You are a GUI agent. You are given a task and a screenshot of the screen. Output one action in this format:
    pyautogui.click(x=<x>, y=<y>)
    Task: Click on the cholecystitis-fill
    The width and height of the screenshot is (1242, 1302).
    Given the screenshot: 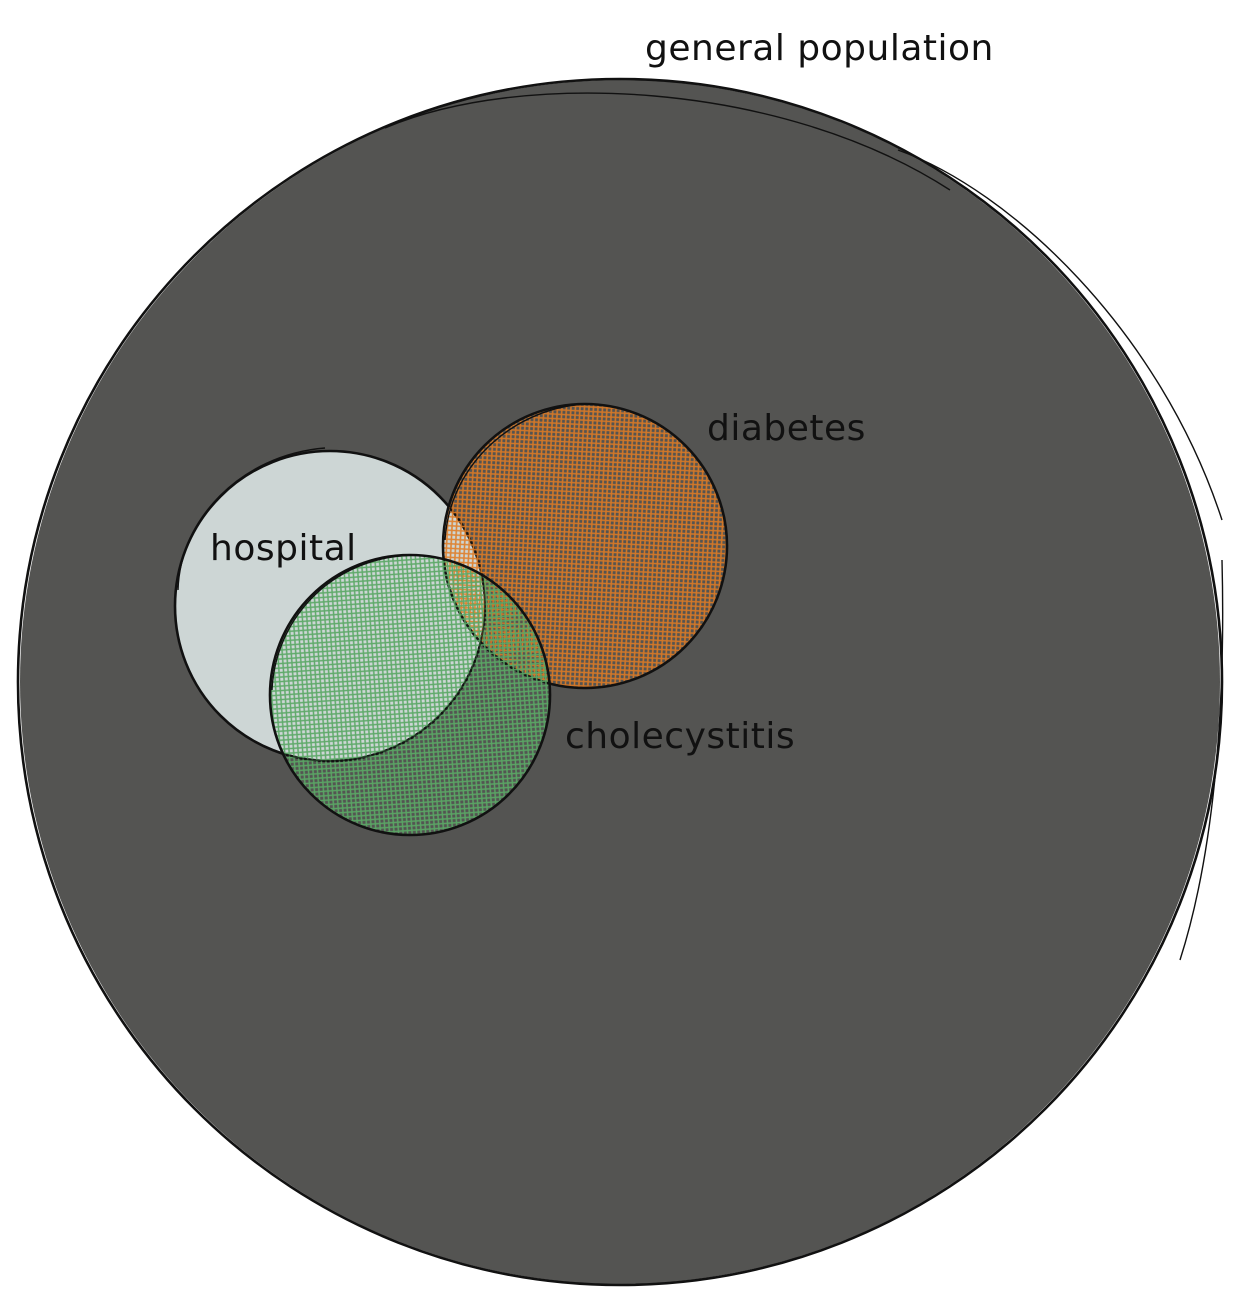 What is the action you would take?
    pyautogui.click(x=410, y=695)
    